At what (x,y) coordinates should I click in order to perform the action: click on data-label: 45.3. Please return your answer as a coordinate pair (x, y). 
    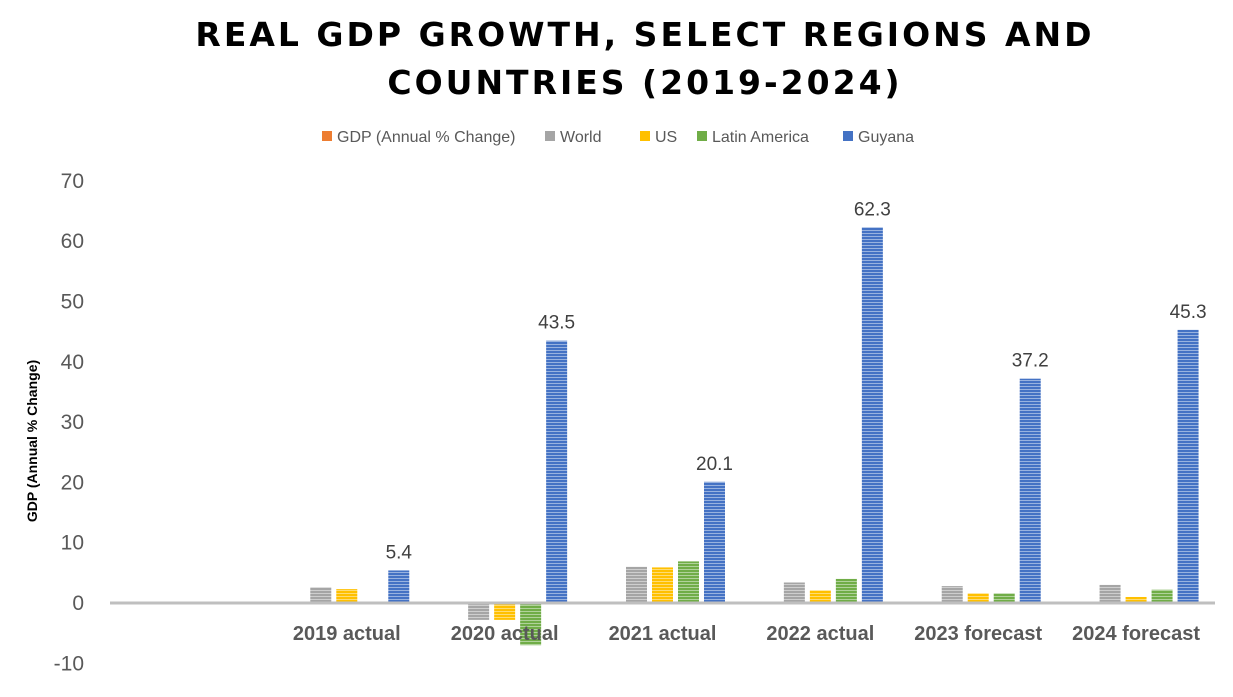
    Looking at the image, I should click on (1188, 312).